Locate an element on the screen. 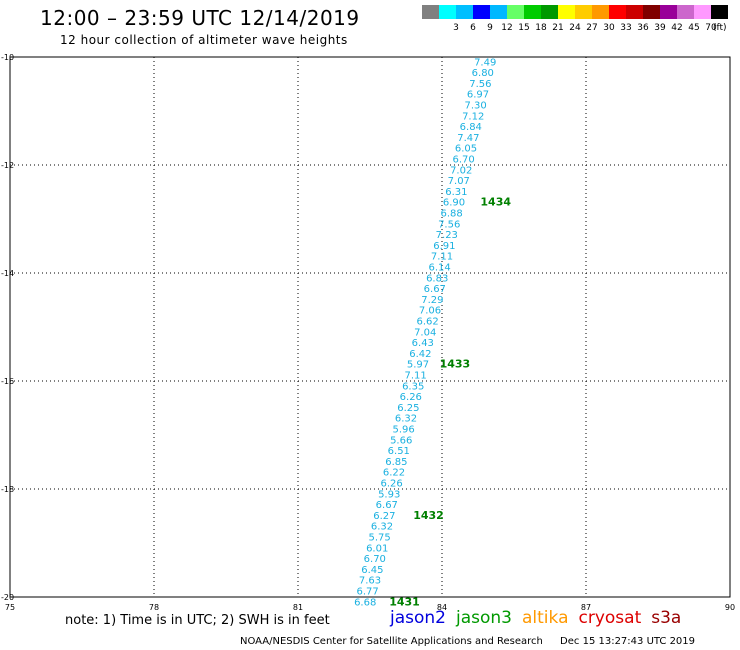 The image size is (740, 650). wave-height-reading: 6.45 is located at coordinates (372, 570).